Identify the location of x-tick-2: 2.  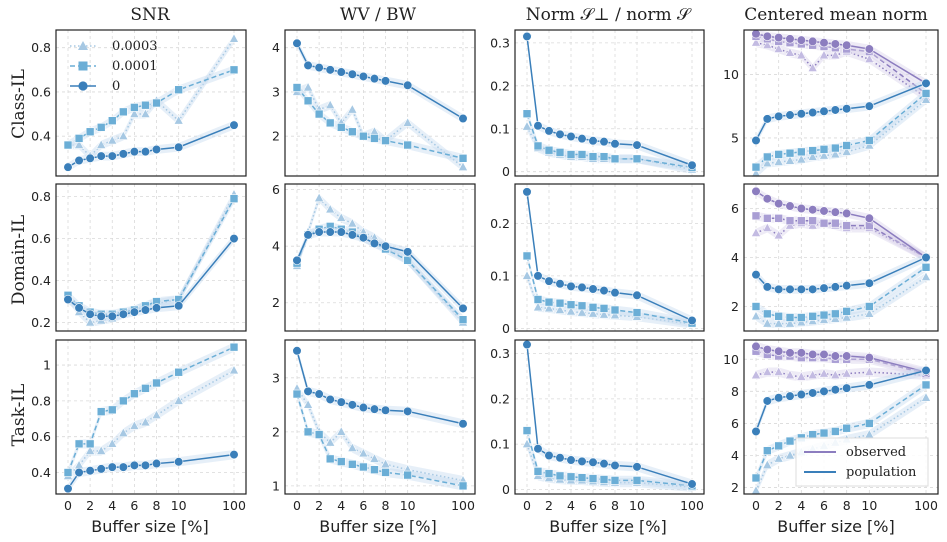
(90, 505).